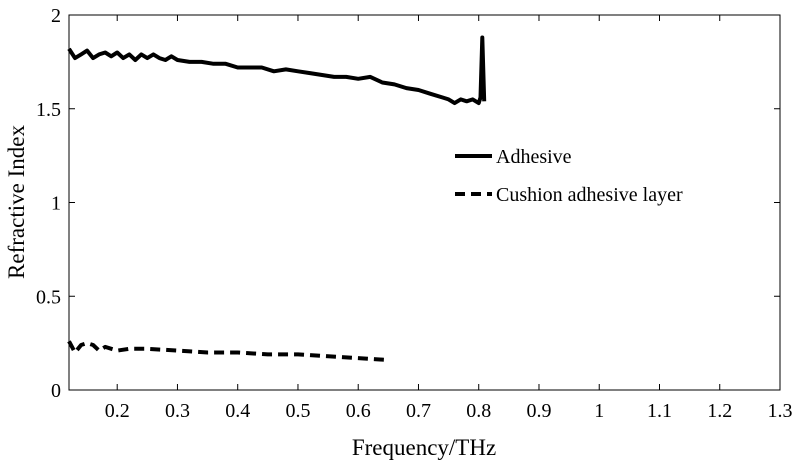 The image size is (797, 469). What do you see at coordinates (478, 411) in the screenshot?
I see `x-tick-label: 0.8` at bounding box center [478, 411].